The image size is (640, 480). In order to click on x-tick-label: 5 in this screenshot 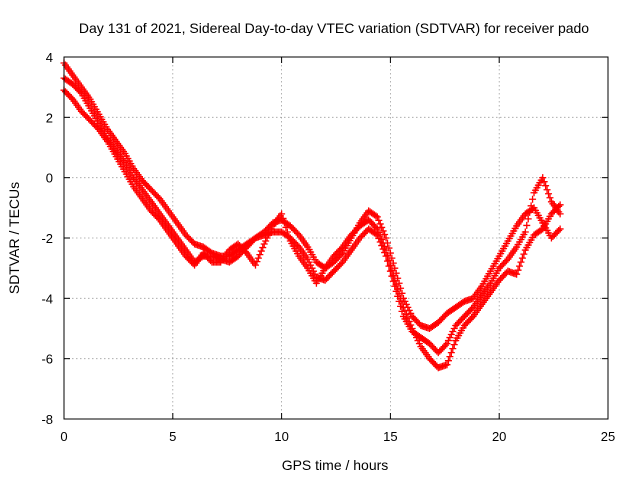, I will do `click(172, 436)`.